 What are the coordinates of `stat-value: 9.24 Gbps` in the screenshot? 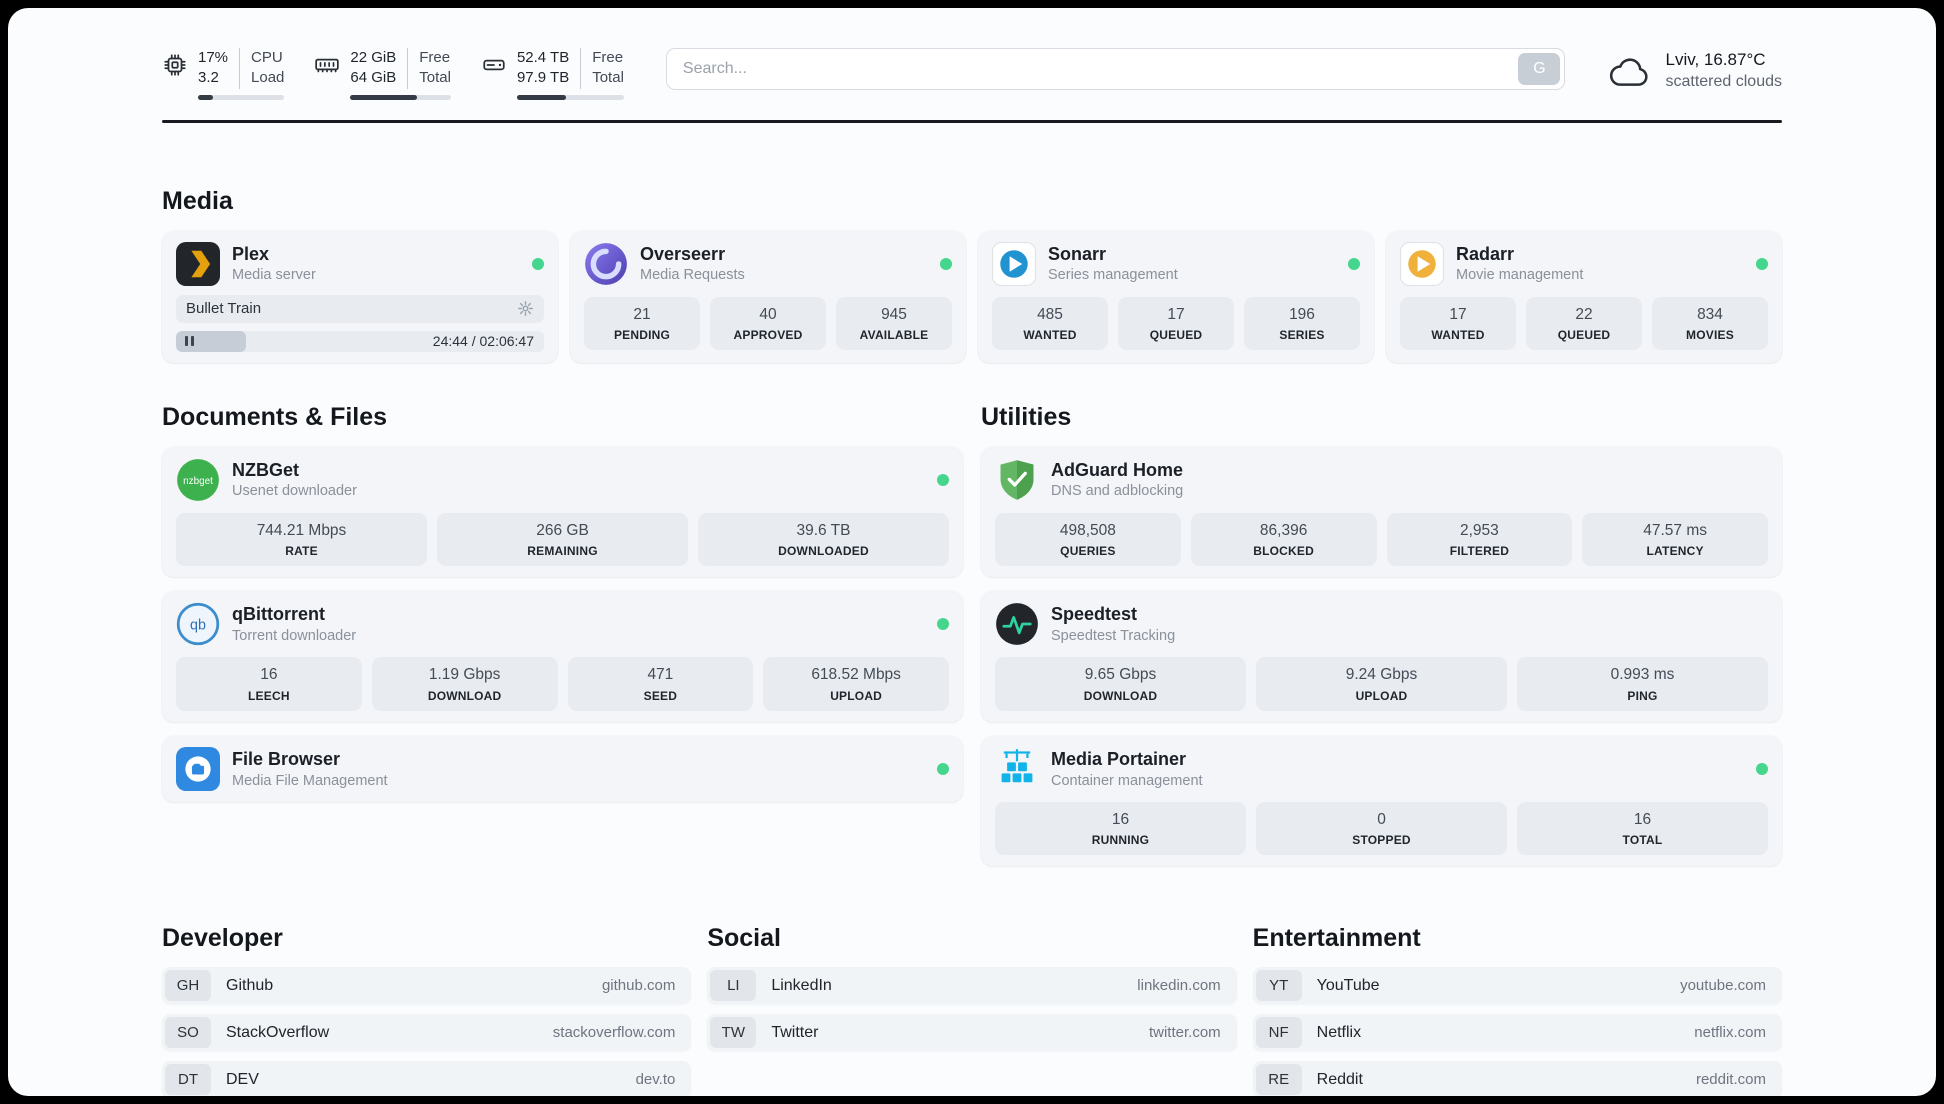 It's located at (1381, 675).